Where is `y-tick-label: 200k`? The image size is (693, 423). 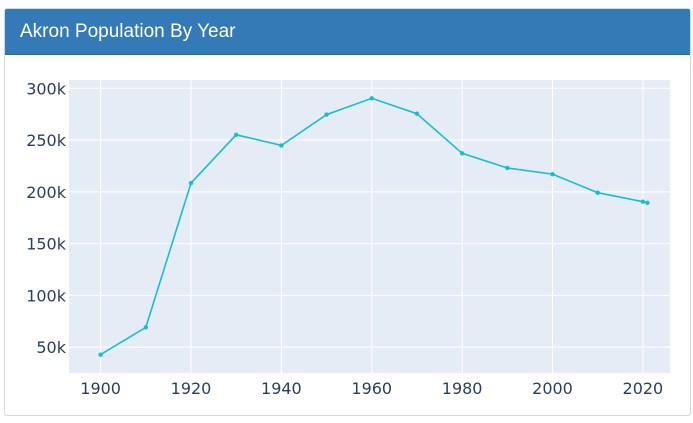 y-tick-label: 200k is located at coordinates (46, 192).